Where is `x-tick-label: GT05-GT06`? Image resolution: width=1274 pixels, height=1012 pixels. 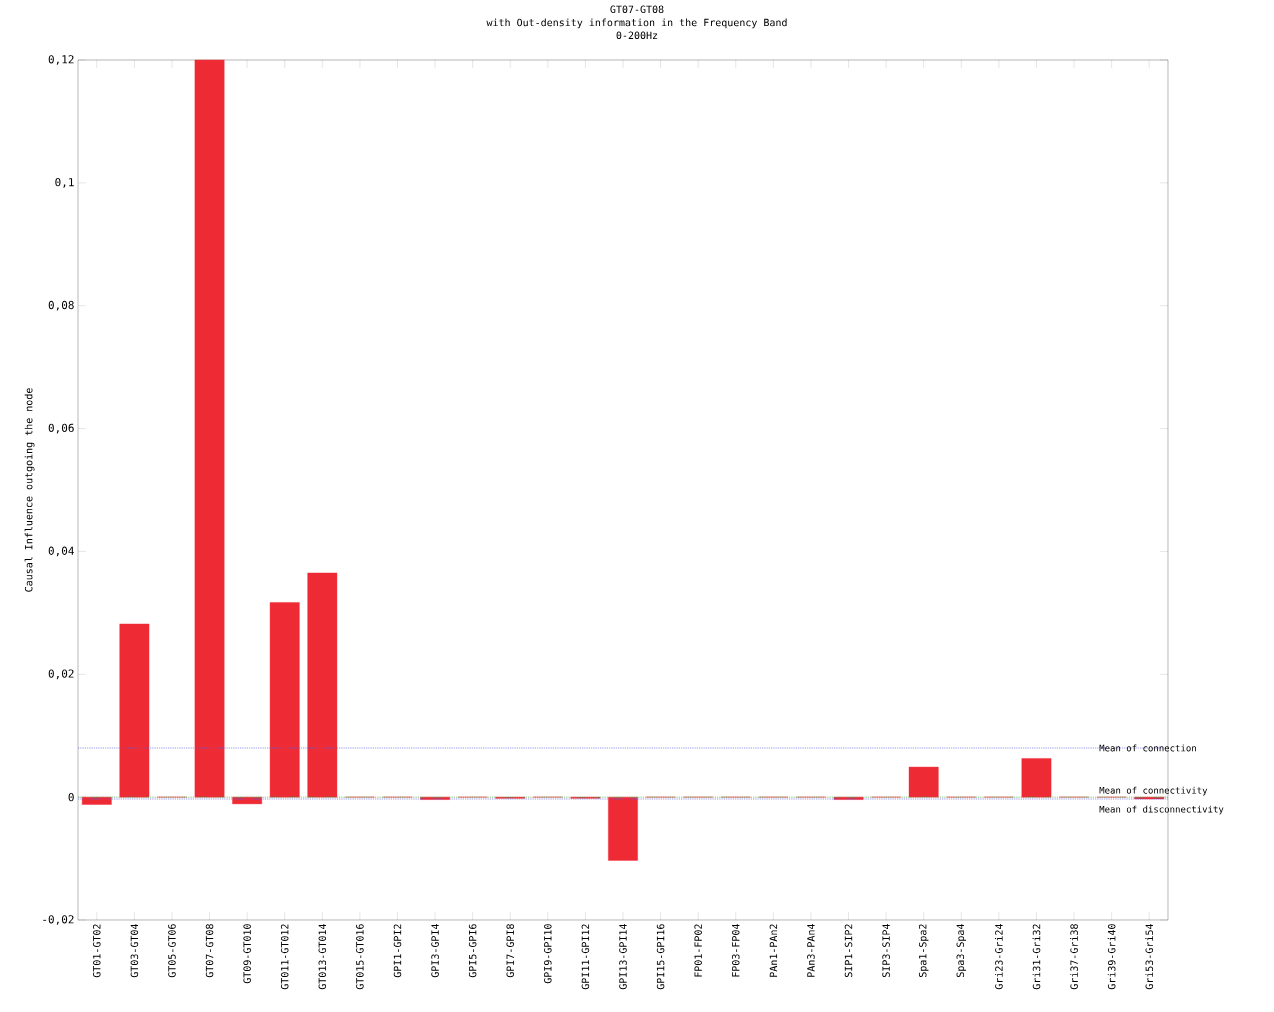
x-tick-label: GT05-GT06 is located at coordinates (172, 951).